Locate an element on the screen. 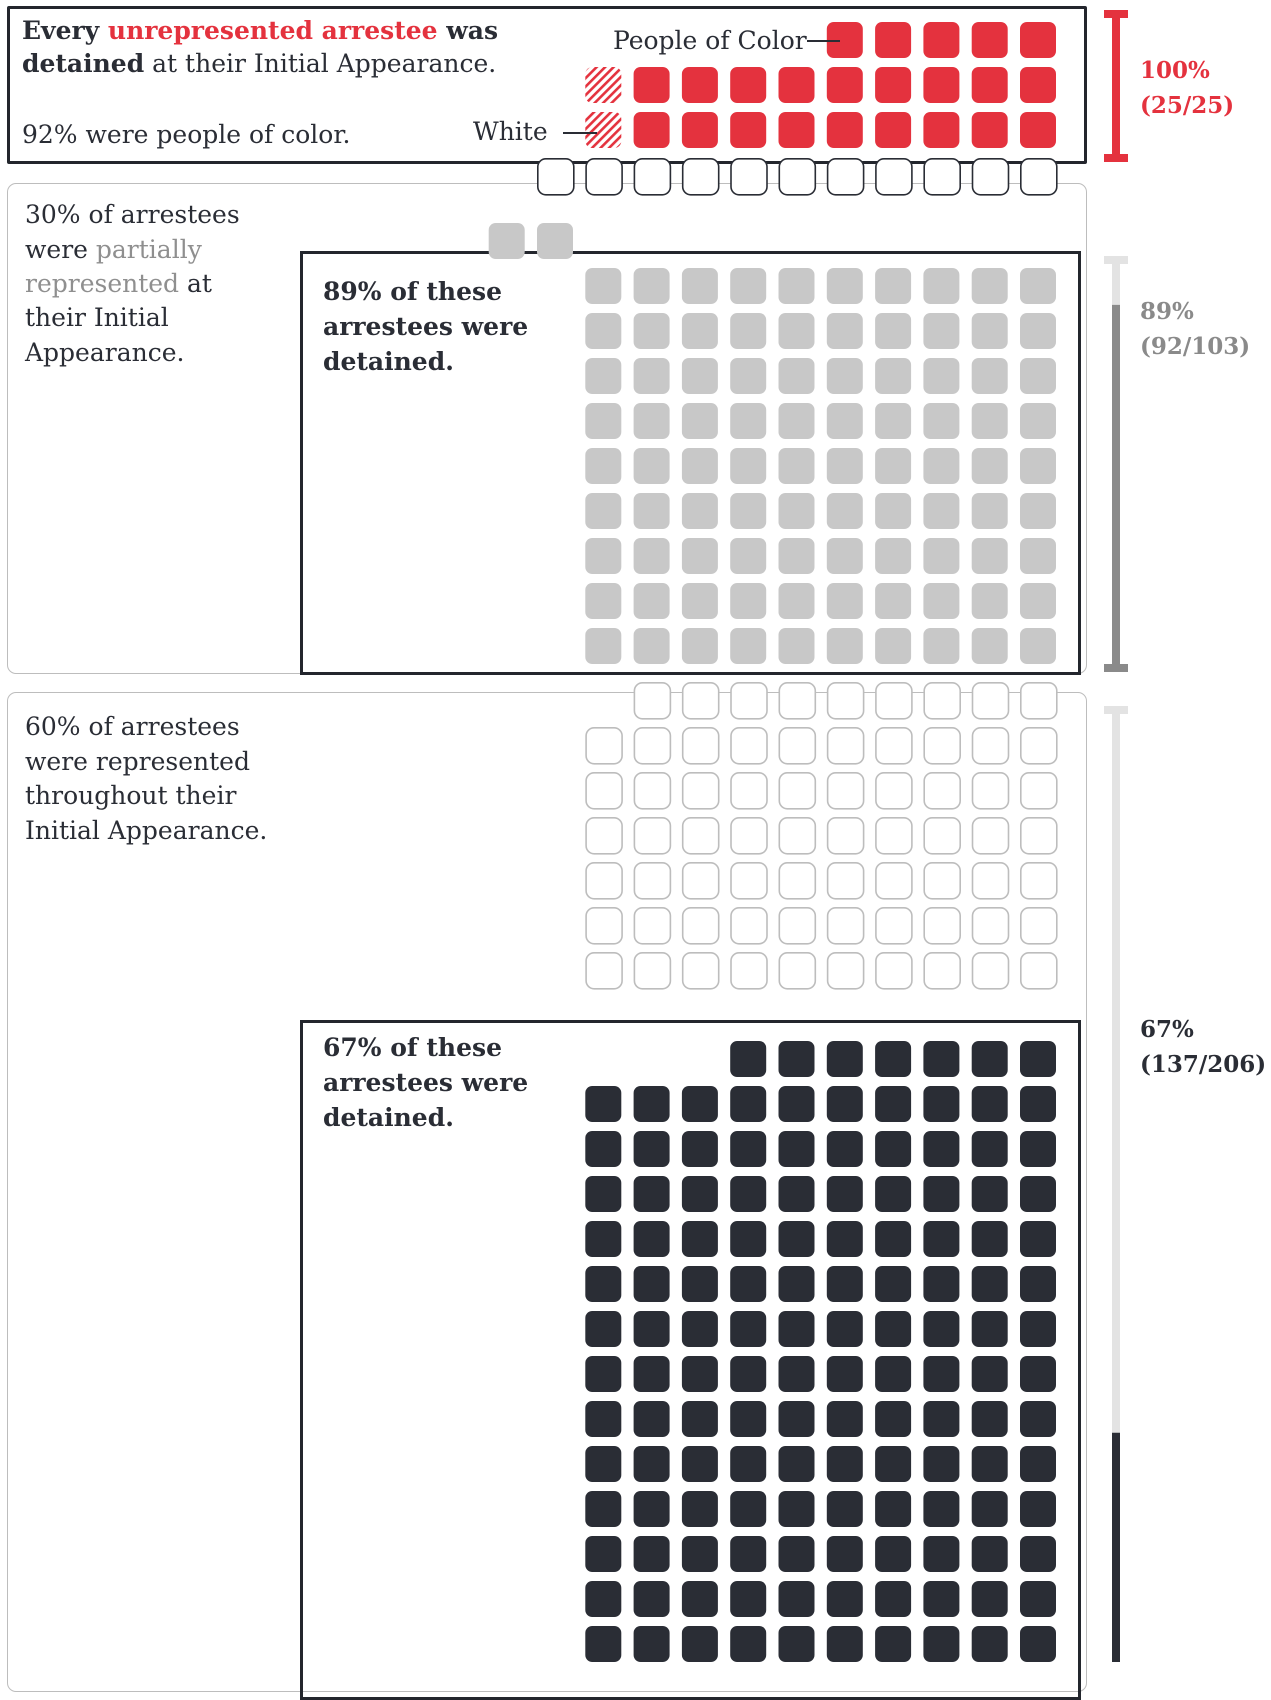 Image resolution: width=1271 pixels, height=1700 pixels. headline-bold-detained: detained is located at coordinates (83, 63).